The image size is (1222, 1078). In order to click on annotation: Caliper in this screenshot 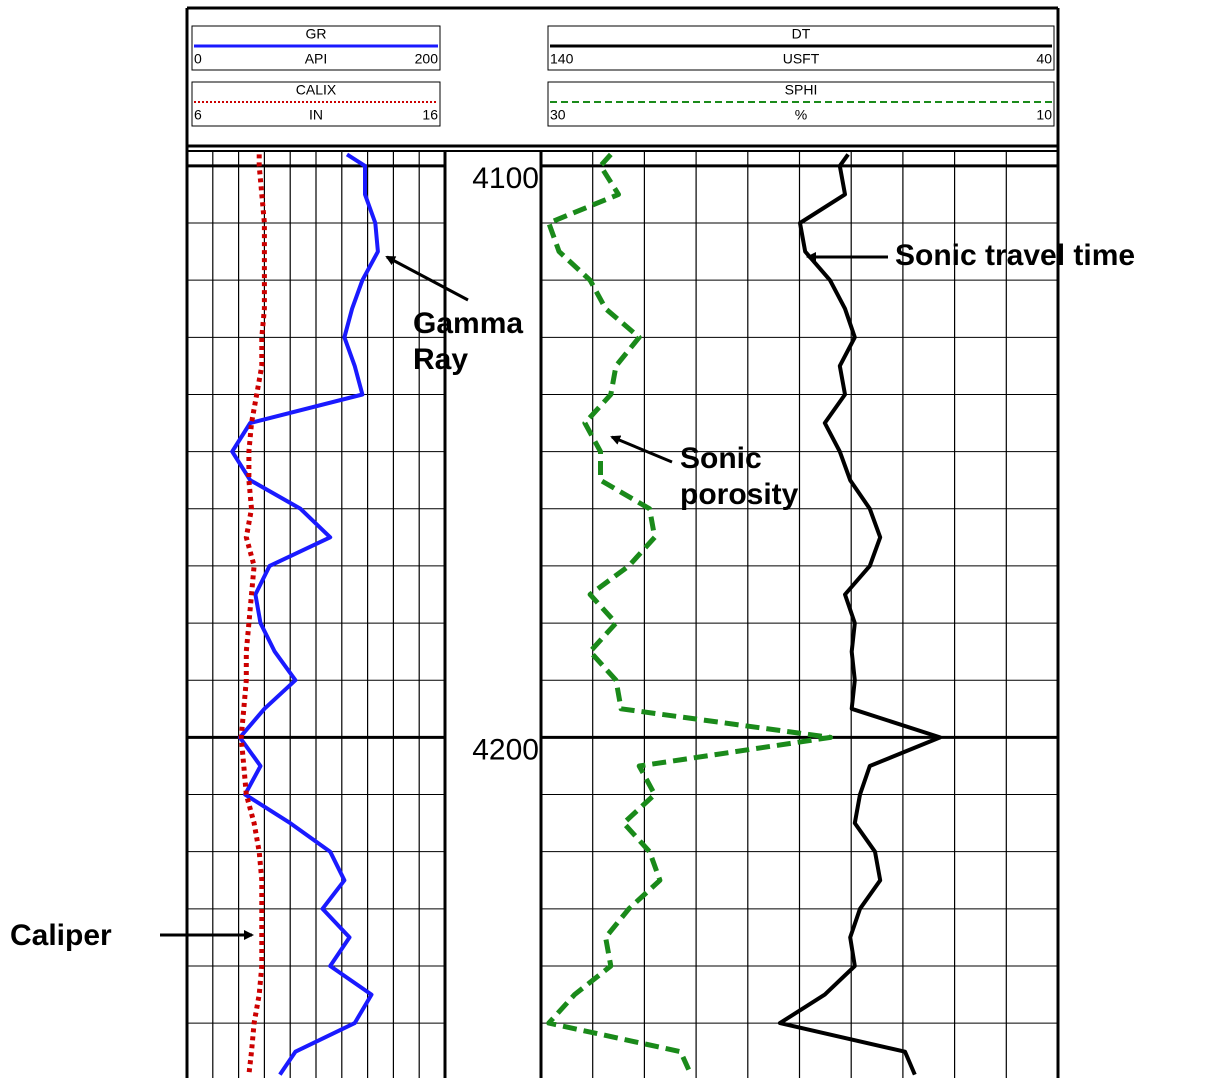, I will do `click(61, 935)`.